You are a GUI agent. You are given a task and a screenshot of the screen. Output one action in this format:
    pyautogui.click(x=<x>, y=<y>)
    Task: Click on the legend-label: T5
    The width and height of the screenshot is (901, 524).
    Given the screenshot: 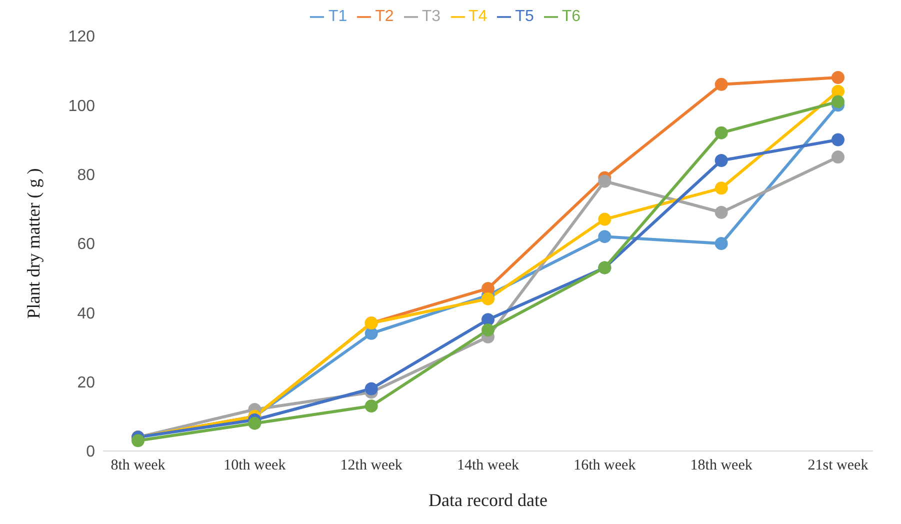 What is the action you would take?
    pyautogui.click(x=524, y=16)
    